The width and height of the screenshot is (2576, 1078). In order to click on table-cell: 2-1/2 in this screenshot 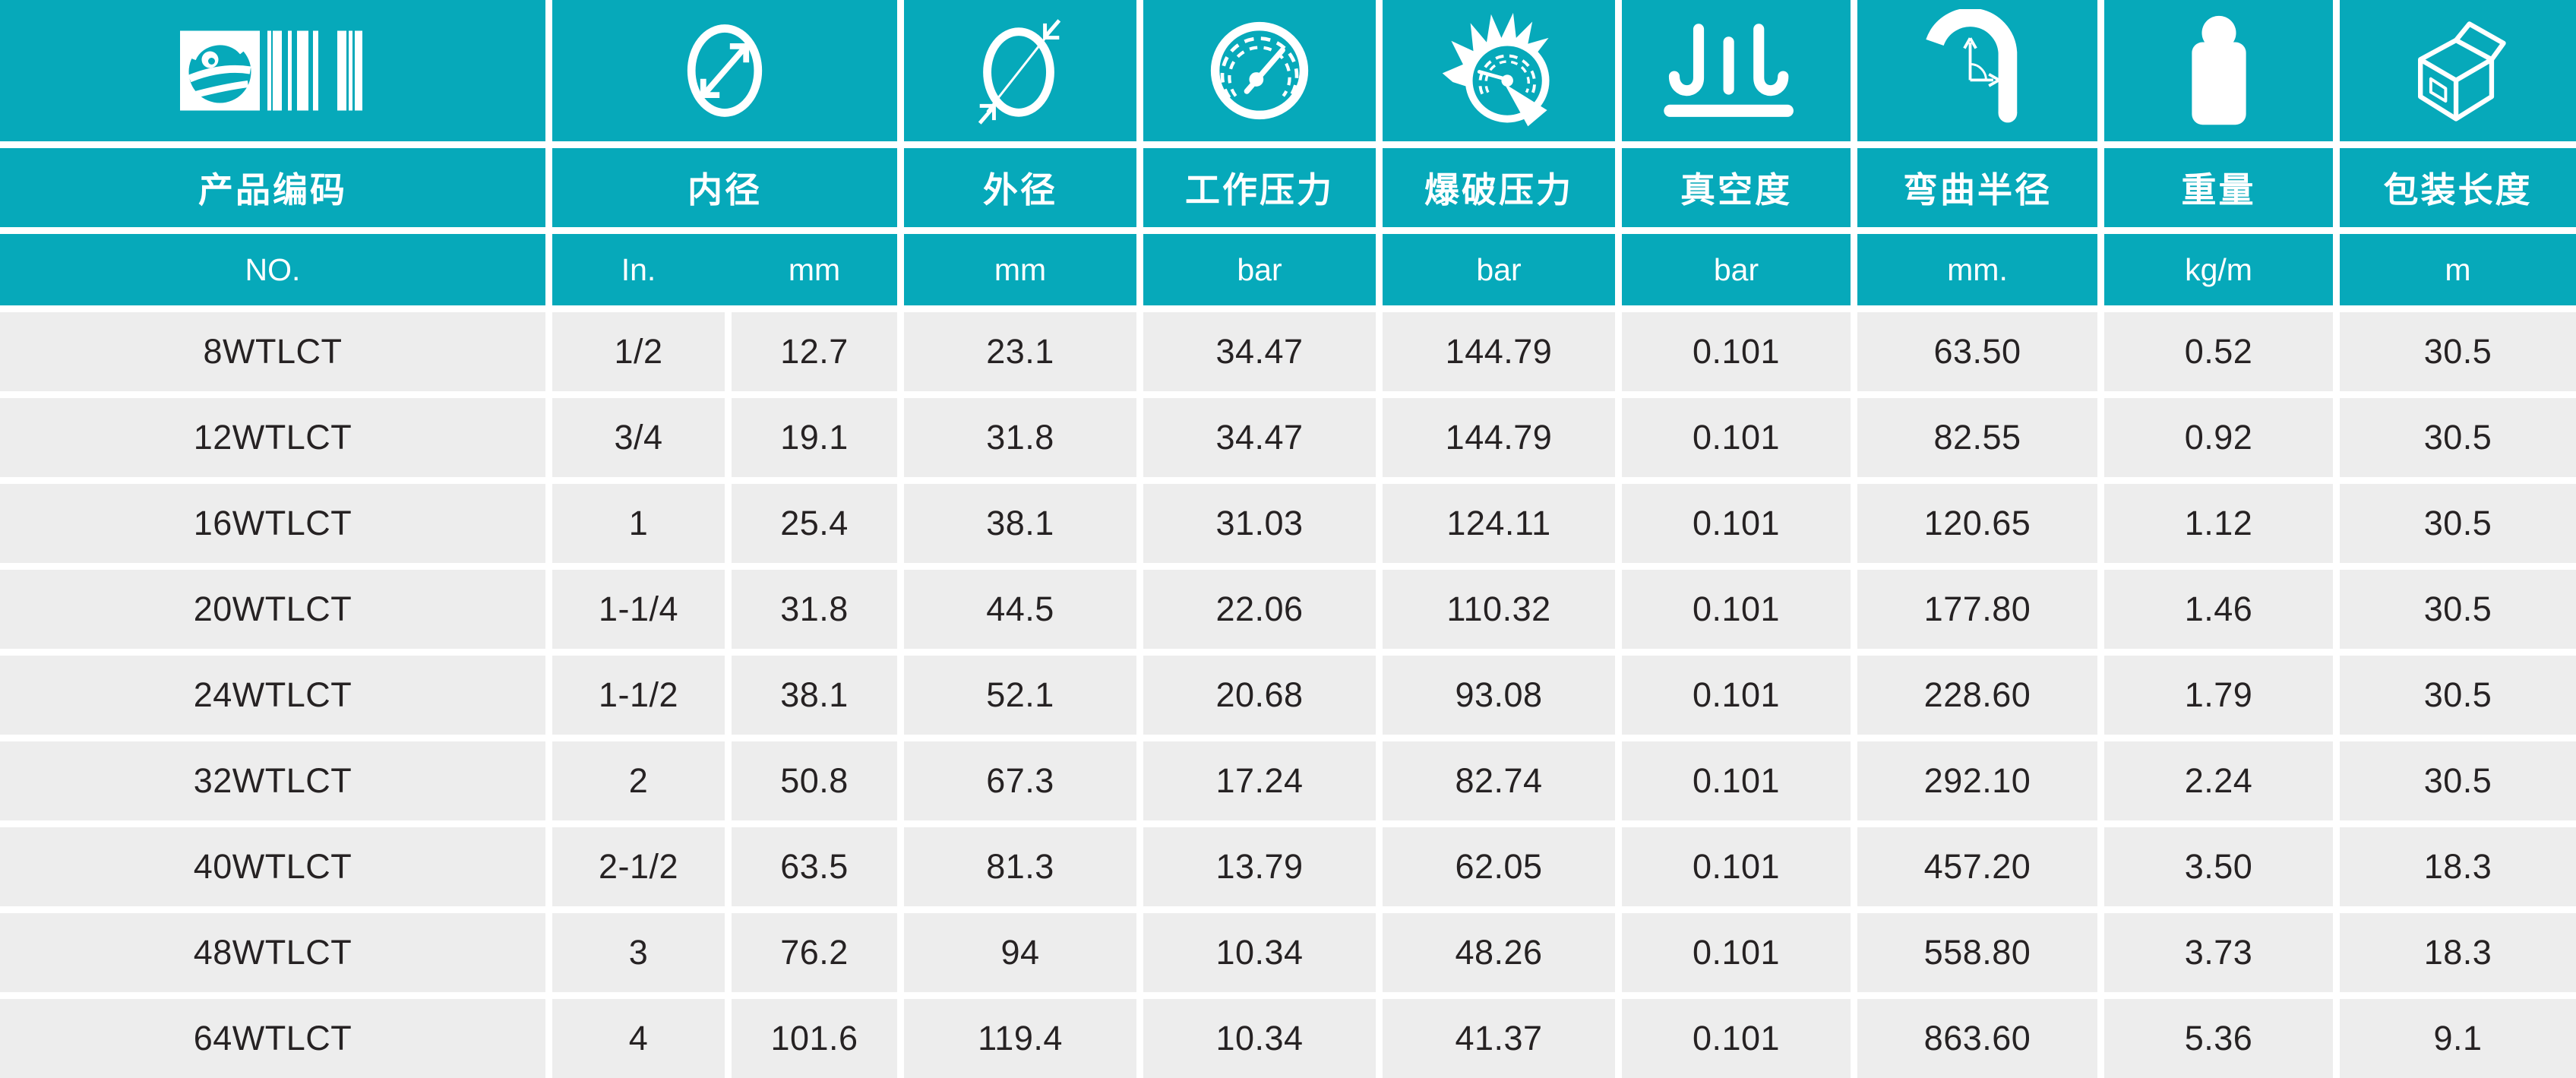, I will do `click(638, 866)`.